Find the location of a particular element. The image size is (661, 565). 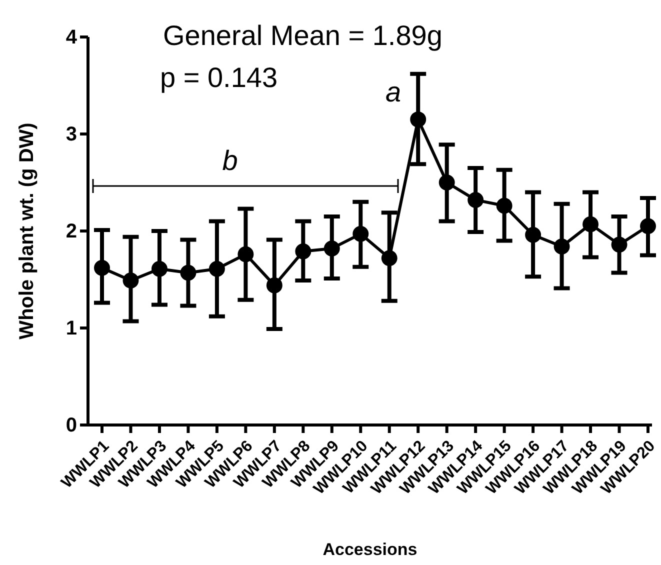

y-tick-label: 0 is located at coordinates (71, 425).